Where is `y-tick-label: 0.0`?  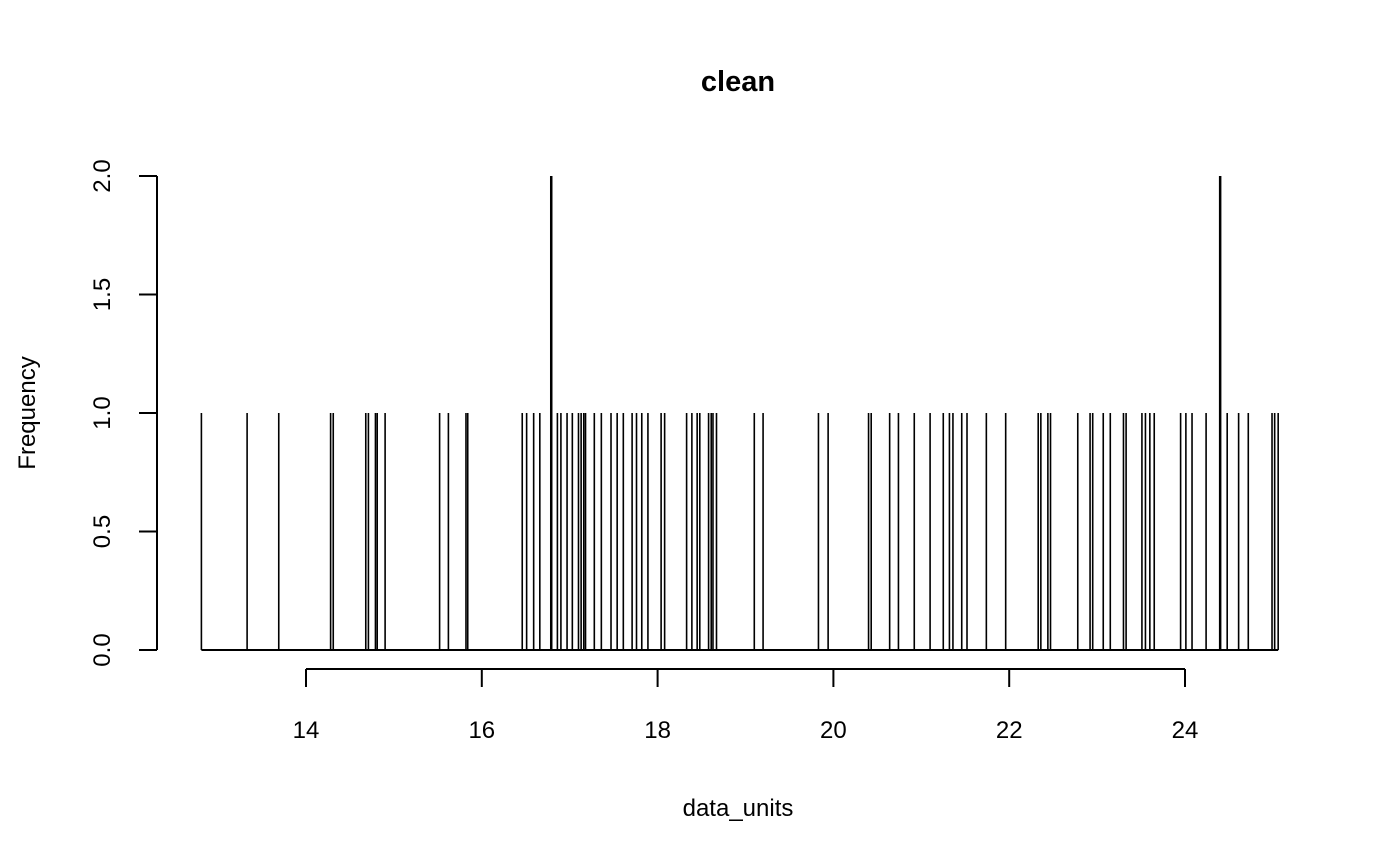
y-tick-label: 0.0 is located at coordinates (102, 649).